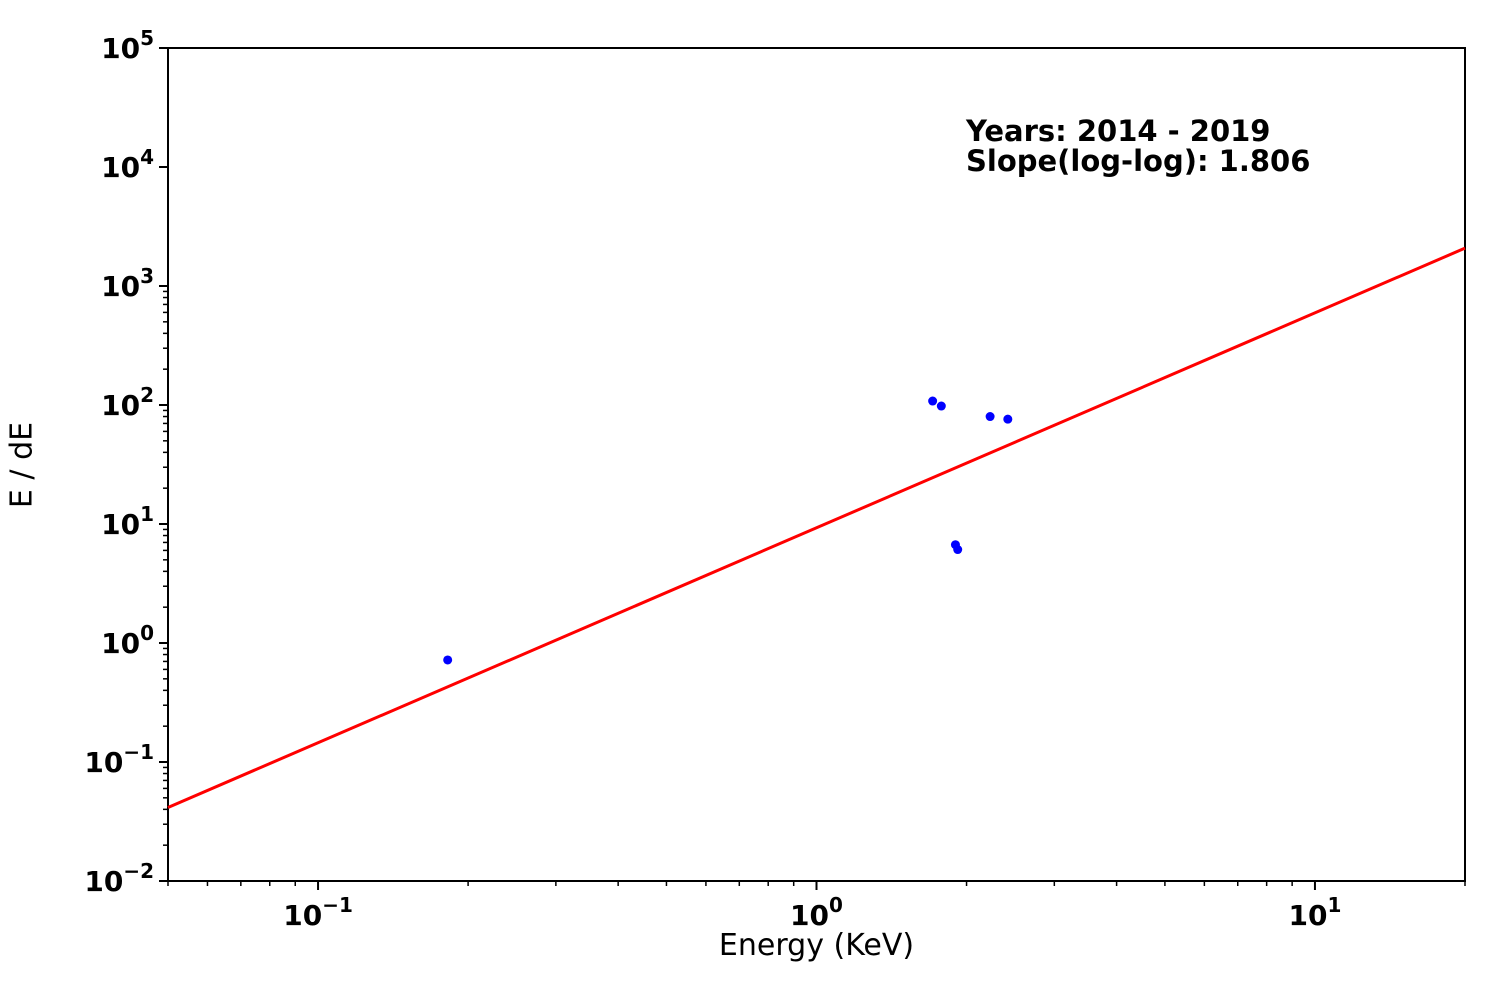  What do you see at coordinates (127, 640) in the screenshot?
I see `y-tick-label: 10⁰` at bounding box center [127, 640].